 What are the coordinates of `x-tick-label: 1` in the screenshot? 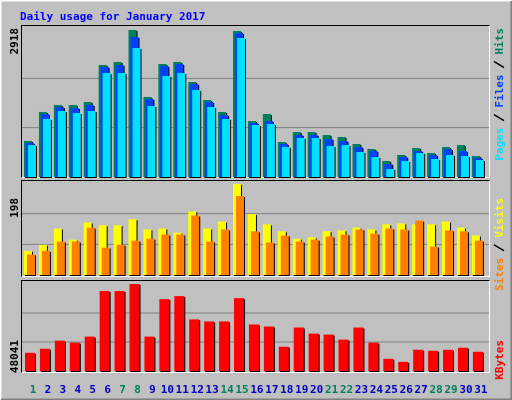 It's located at (33, 389).